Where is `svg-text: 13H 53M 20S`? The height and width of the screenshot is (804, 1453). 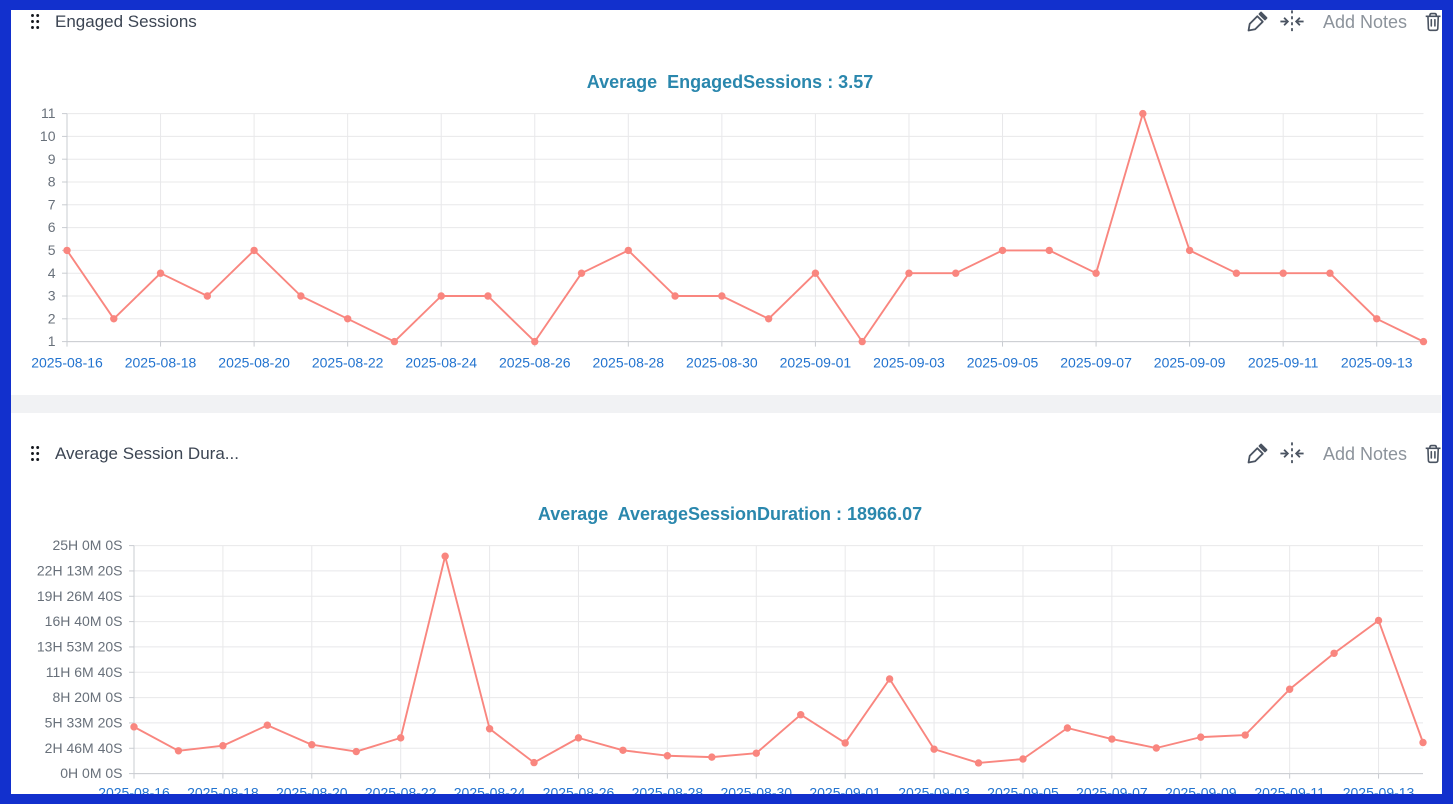 svg-text: 13H 53M 20S is located at coordinates (80, 647).